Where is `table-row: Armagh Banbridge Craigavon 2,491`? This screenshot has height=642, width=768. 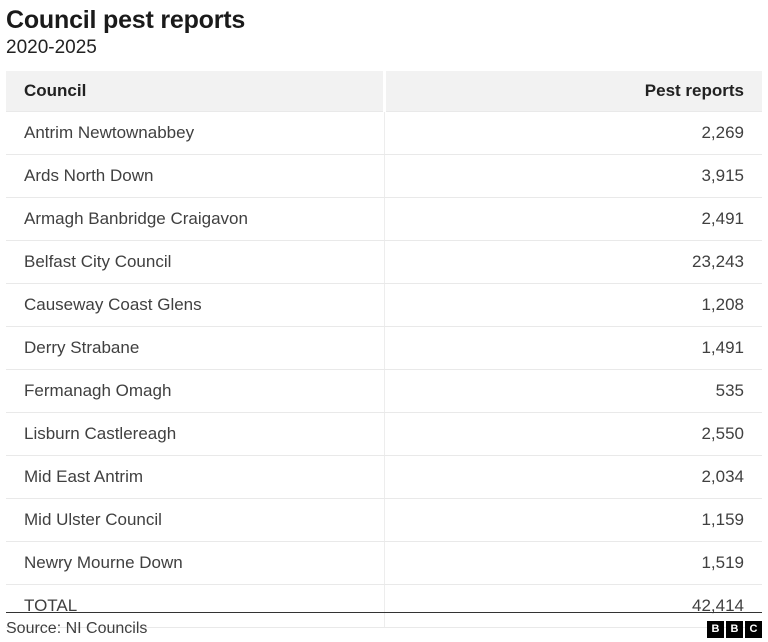
table-row: Armagh Banbridge Craigavon 2,491 is located at coordinates (384, 219).